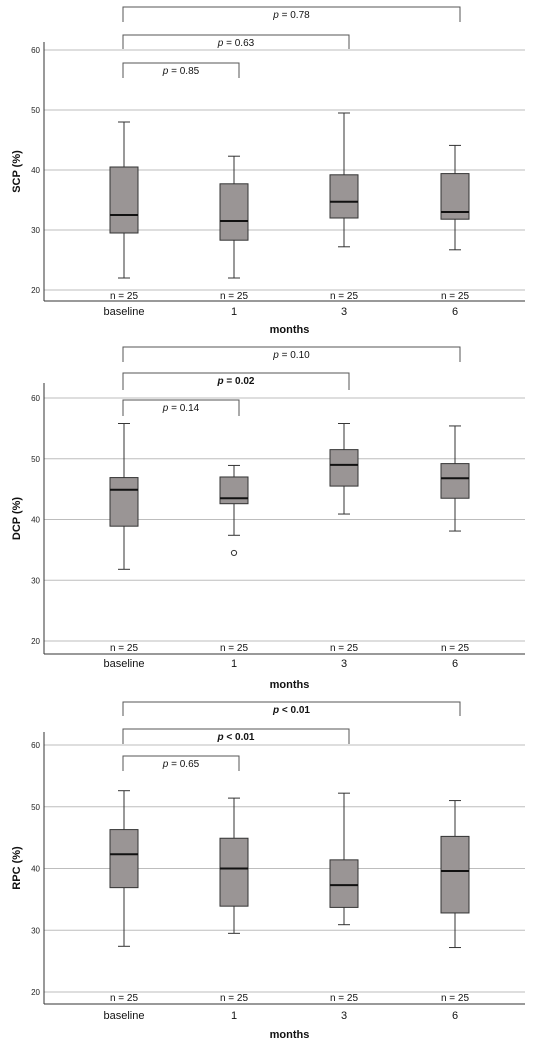 The width and height of the screenshot is (550, 1044). Describe the element at coordinates (17, 171) in the screenshot. I see `y-axis-title: SCP (%)` at that location.